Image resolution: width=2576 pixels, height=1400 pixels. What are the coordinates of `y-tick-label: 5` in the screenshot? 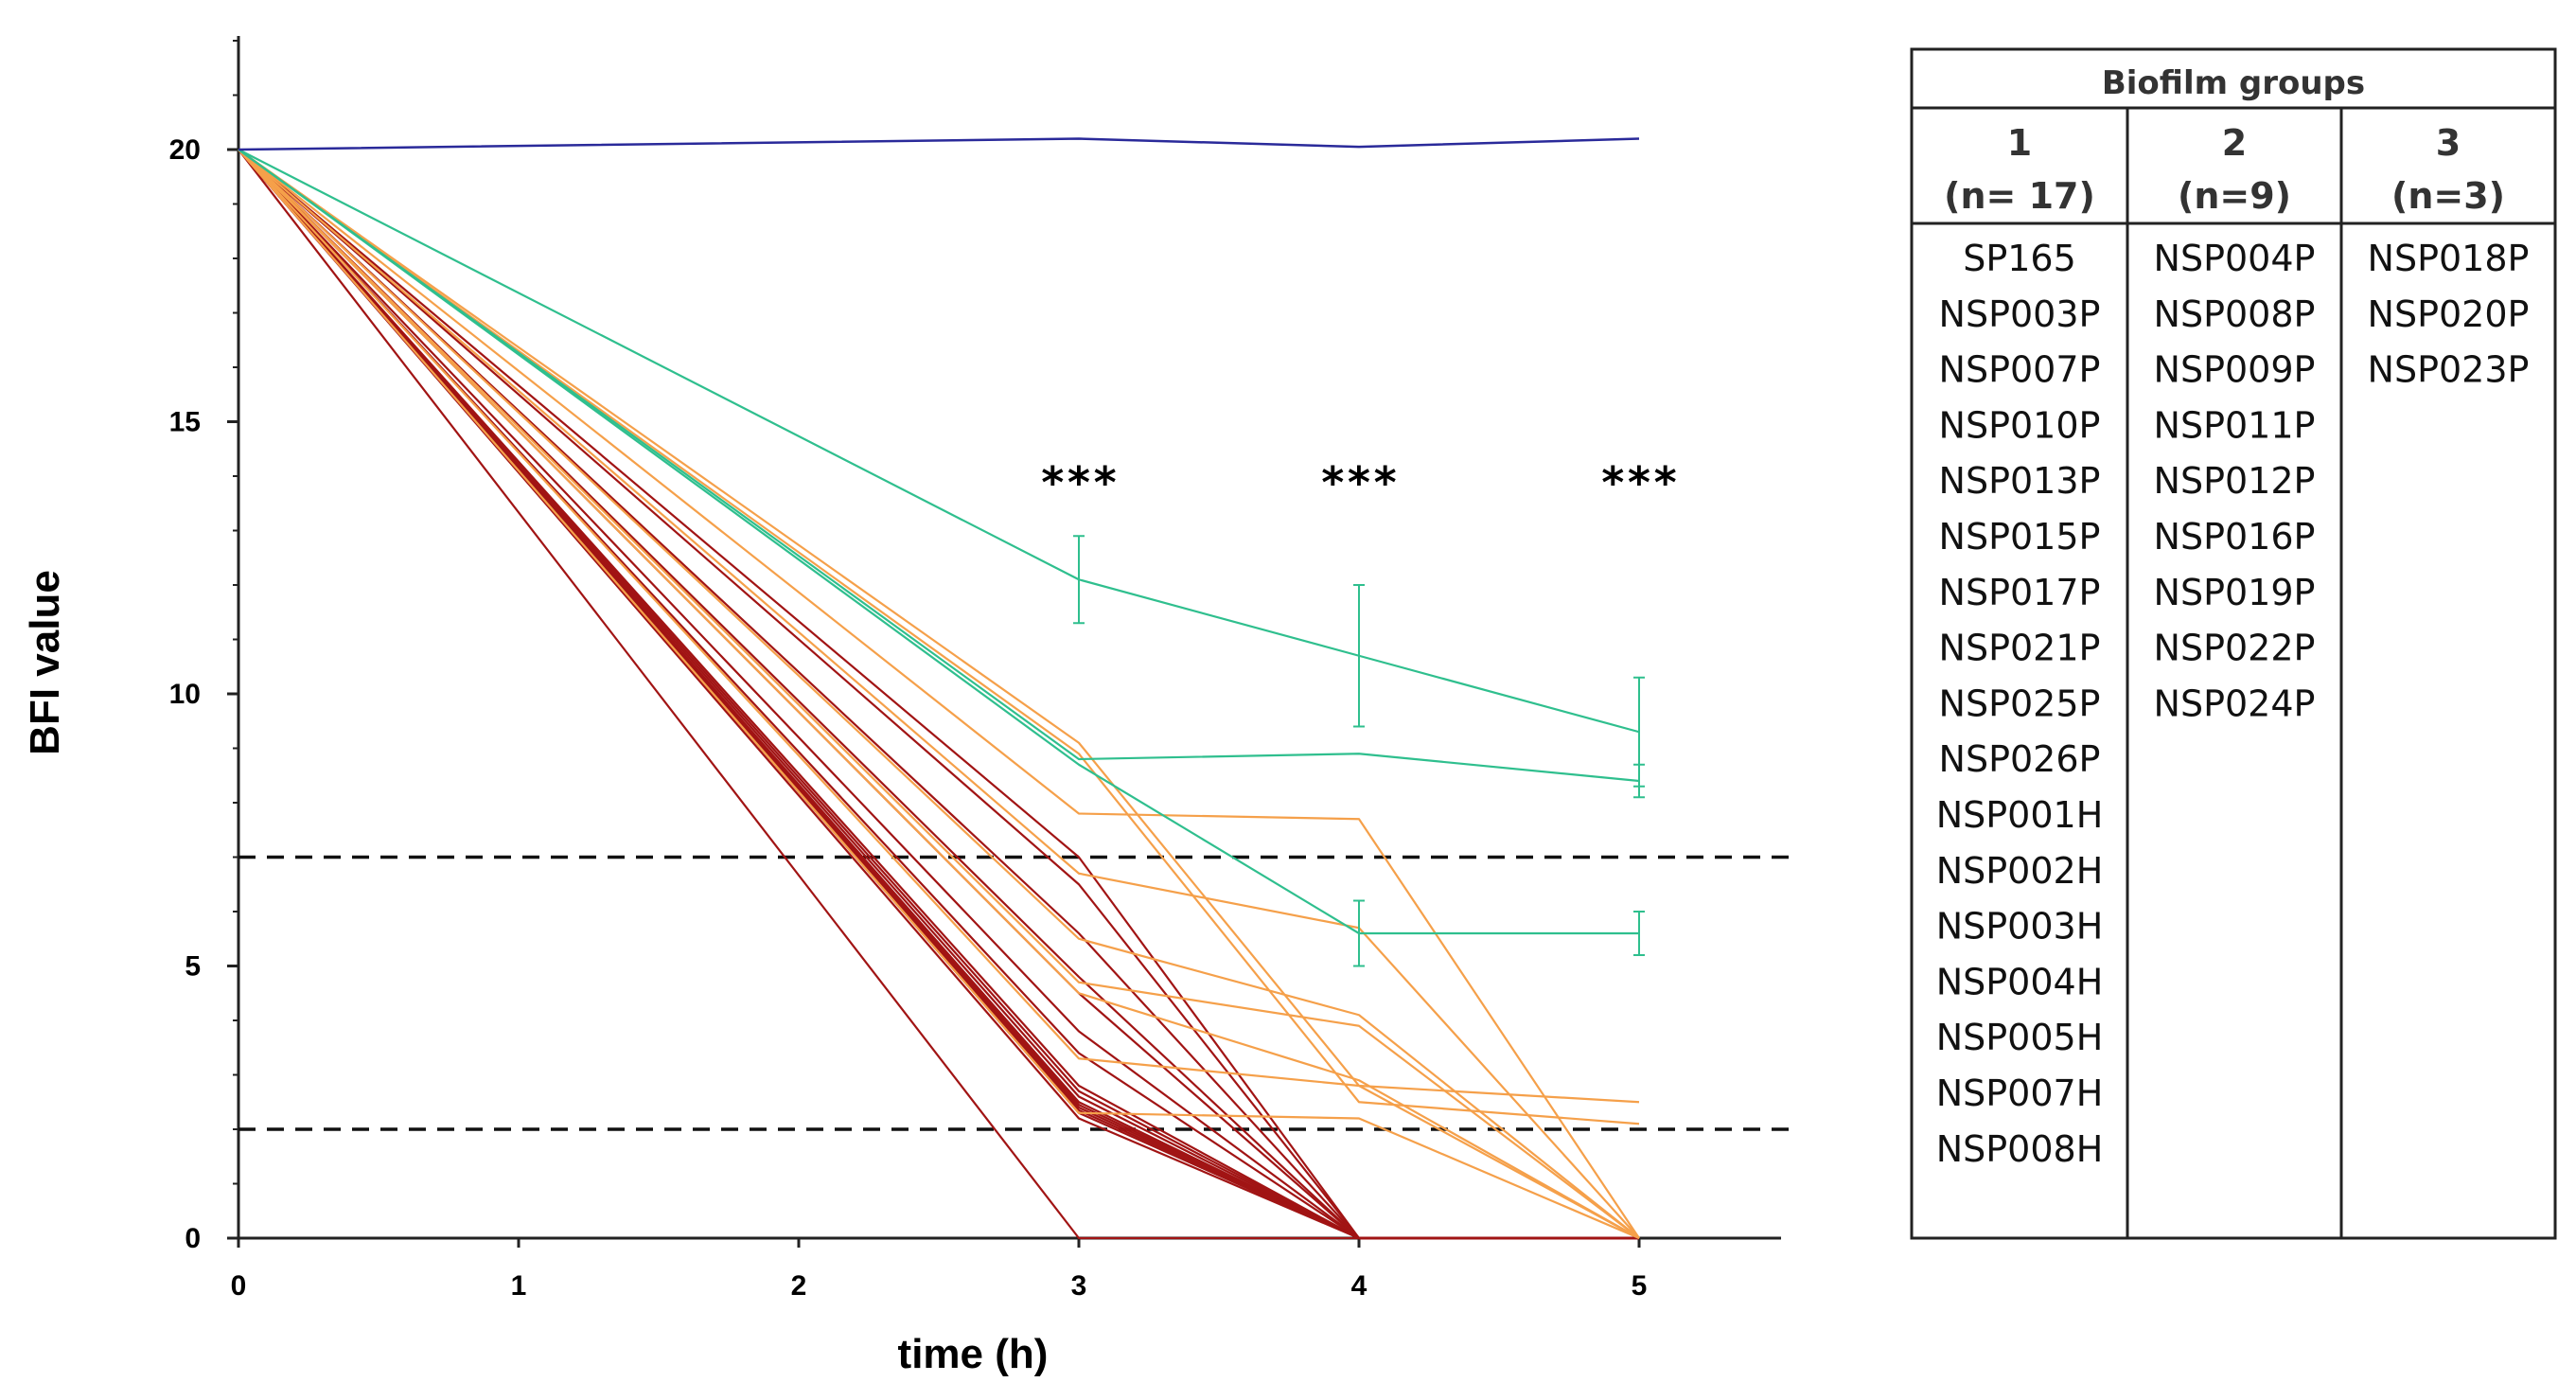 It's located at (193, 967).